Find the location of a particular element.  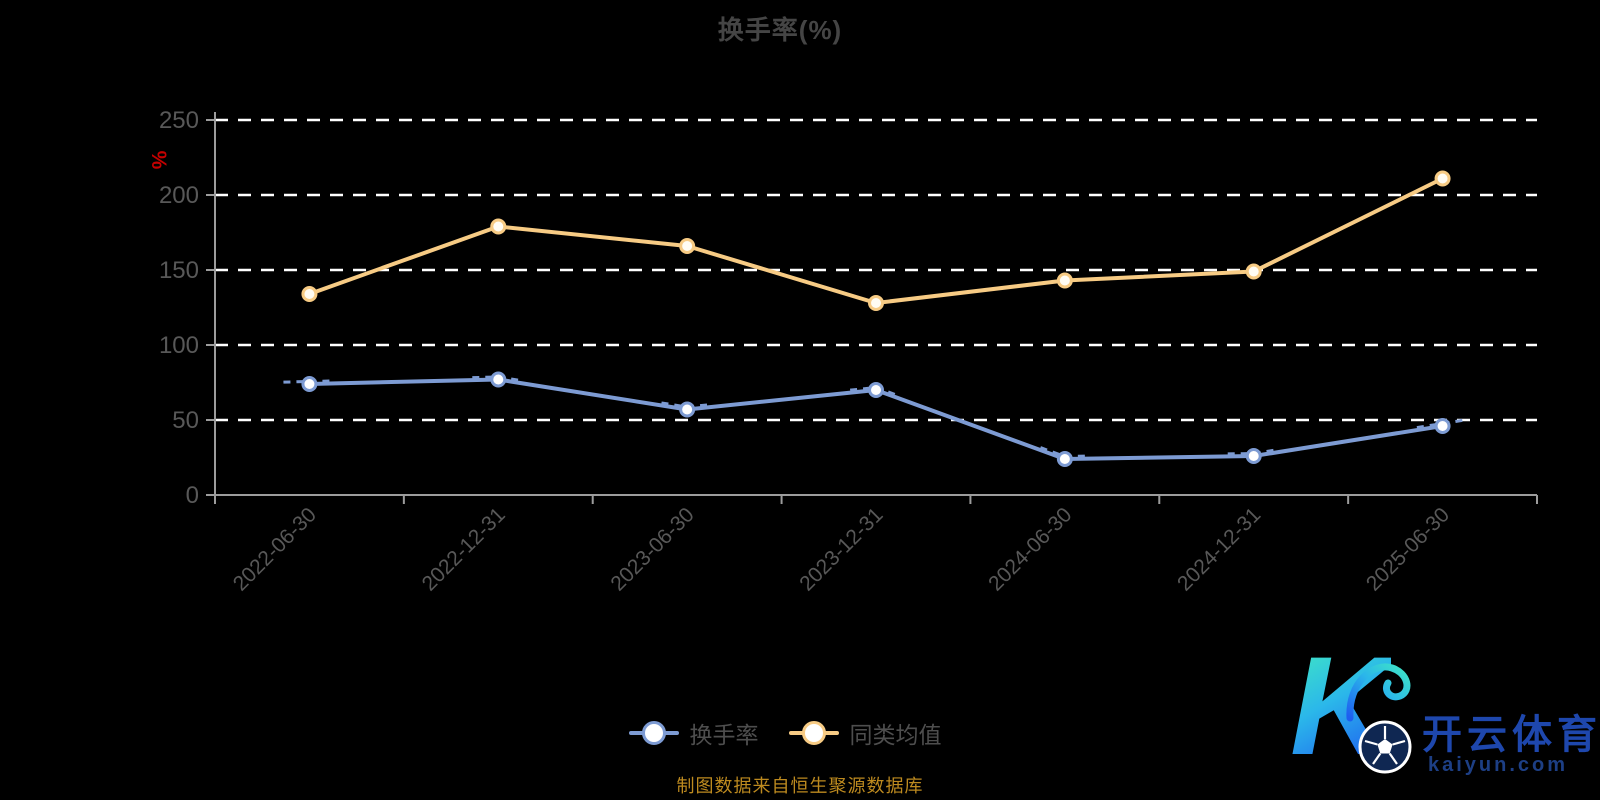

svg-text: 2025-06-30 is located at coordinates (1408, 549).